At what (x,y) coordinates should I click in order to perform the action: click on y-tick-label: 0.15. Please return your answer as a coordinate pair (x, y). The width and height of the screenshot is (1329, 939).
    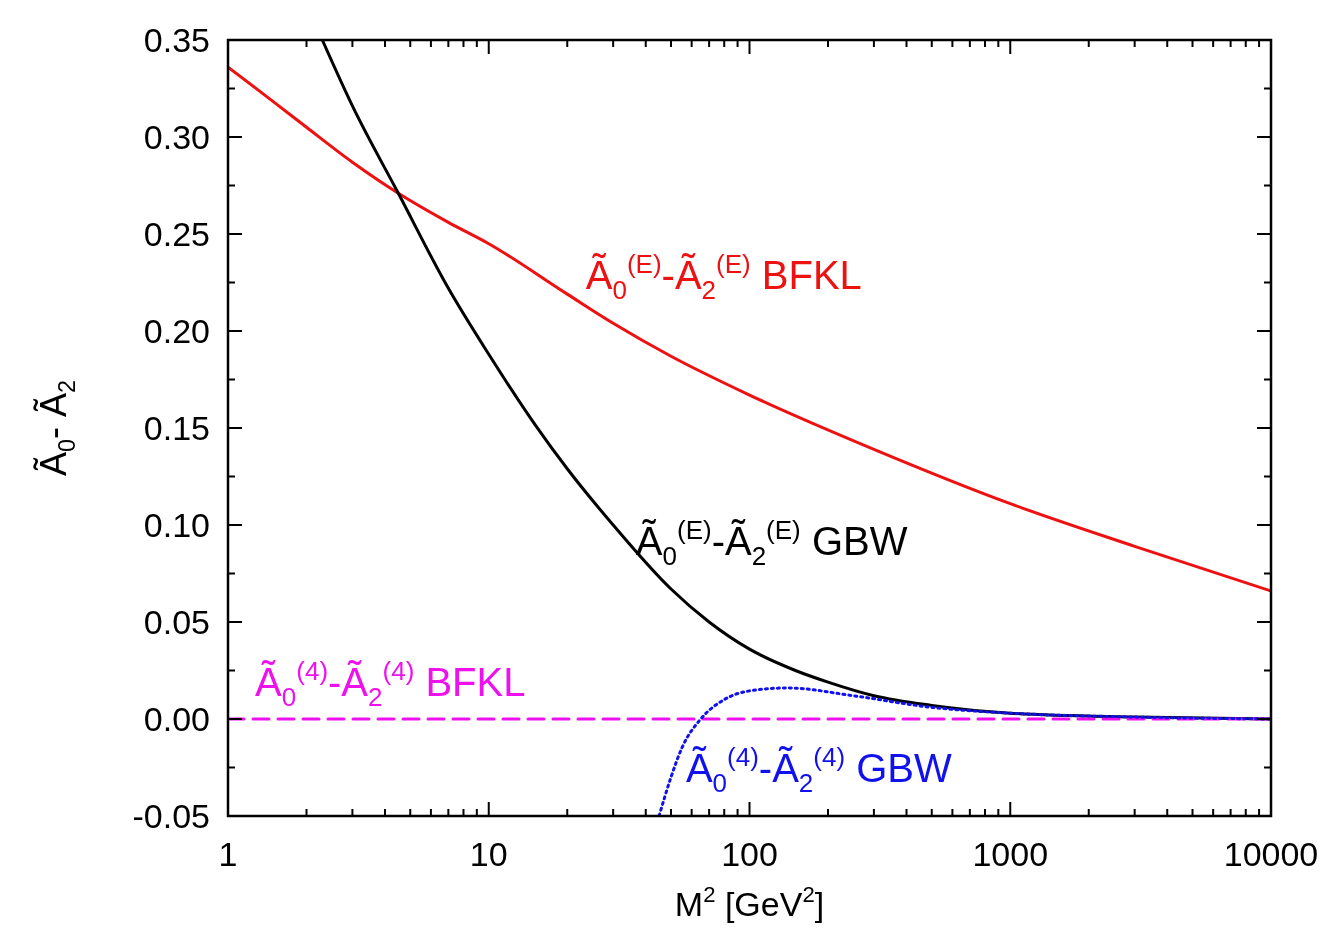
    Looking at the image, I should click on (176, 428).